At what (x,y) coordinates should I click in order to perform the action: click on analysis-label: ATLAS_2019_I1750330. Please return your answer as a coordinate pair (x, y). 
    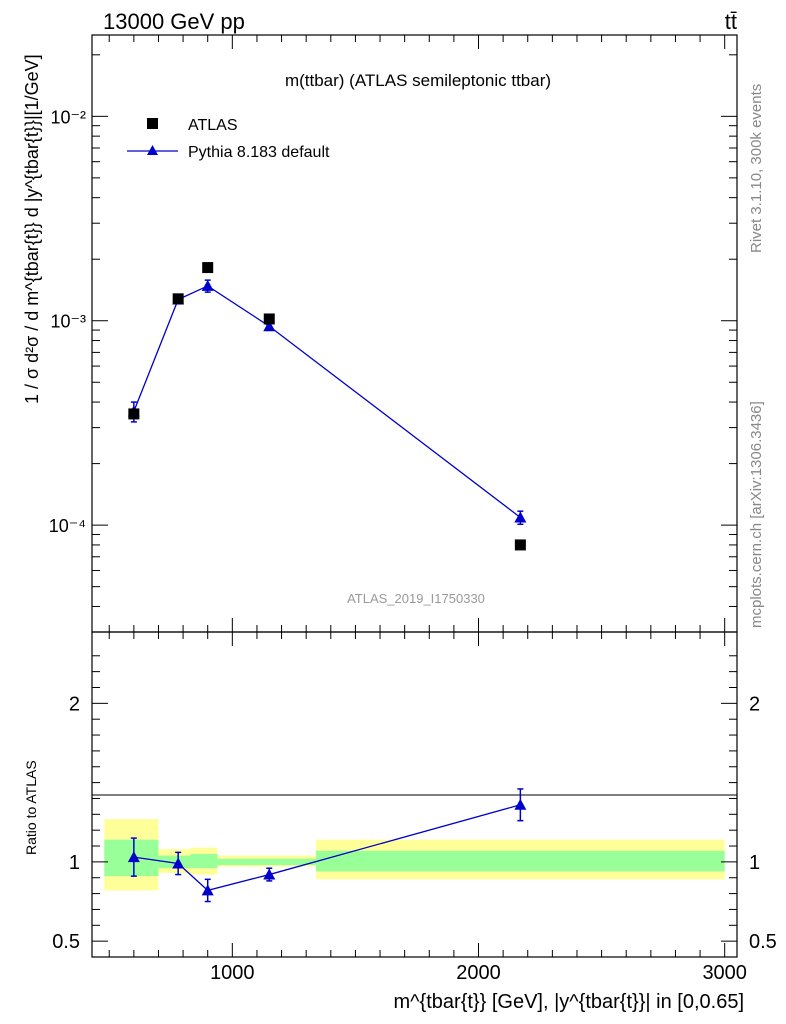
    Looking at the image, I should click on (416, 598).